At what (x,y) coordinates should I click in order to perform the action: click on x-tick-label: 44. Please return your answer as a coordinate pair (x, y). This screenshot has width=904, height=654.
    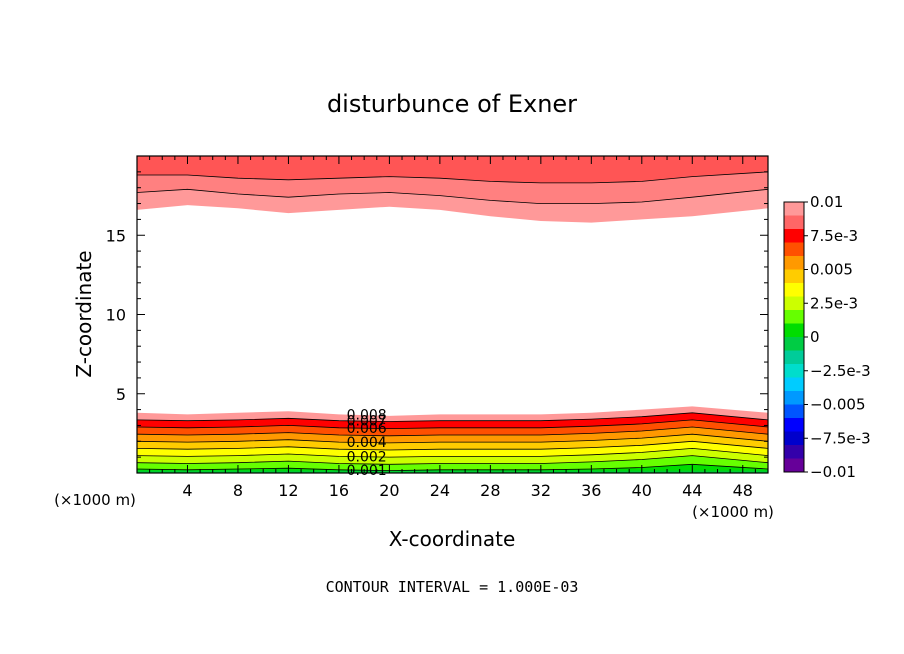
    Looking at the image, I should click on (692, 490).